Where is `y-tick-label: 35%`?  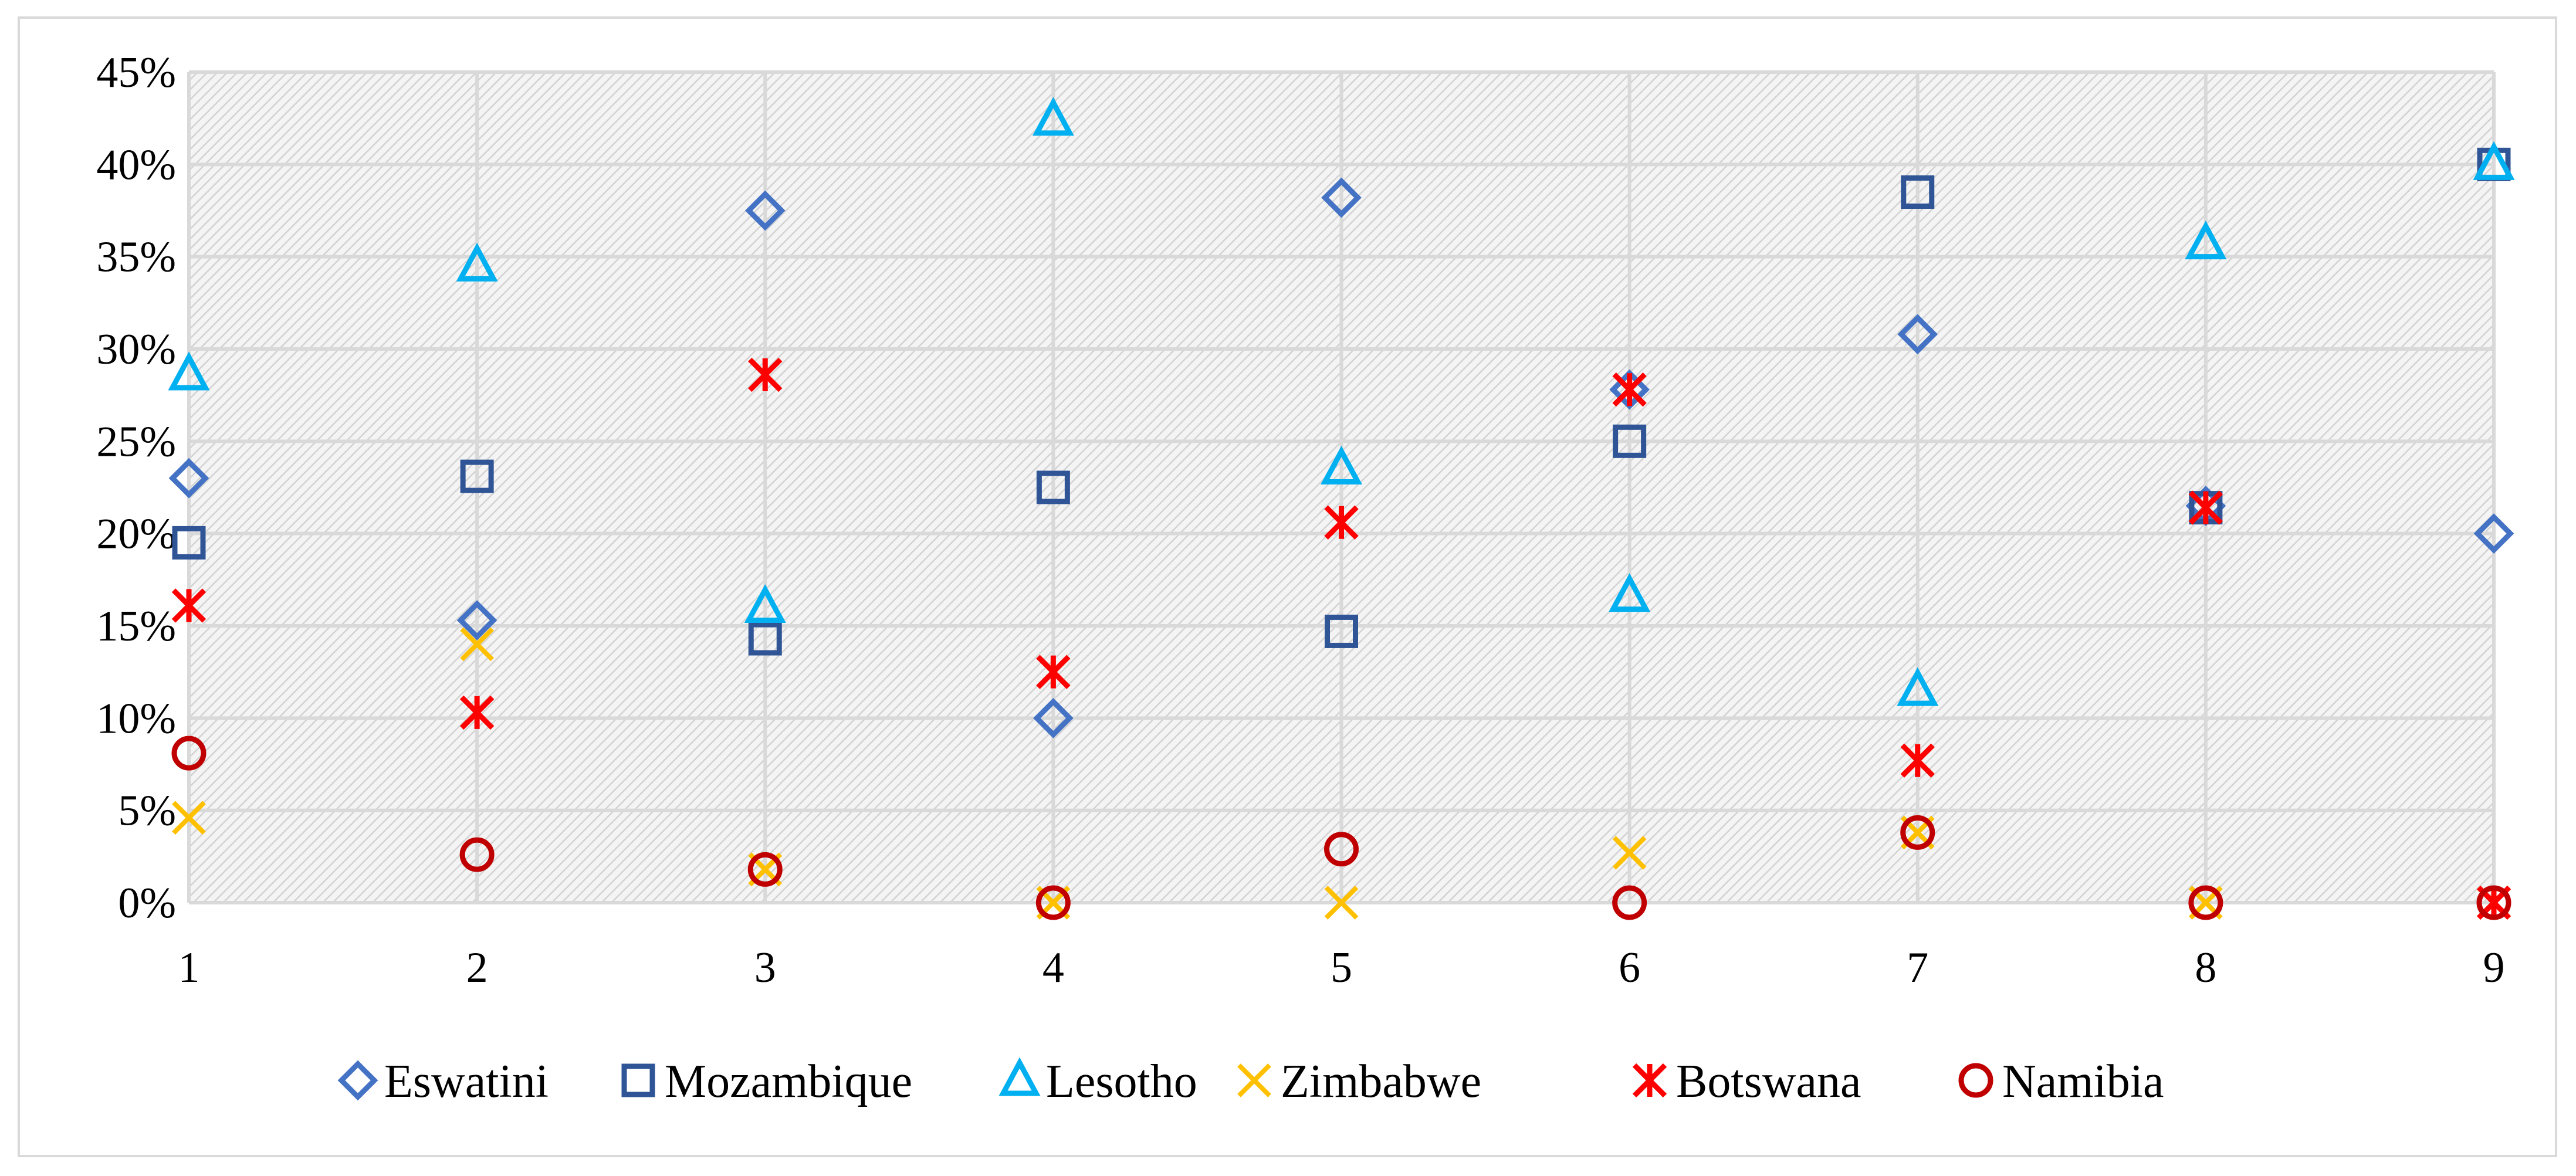 y-tick-label: 35% is located at coordinates (136, 257).